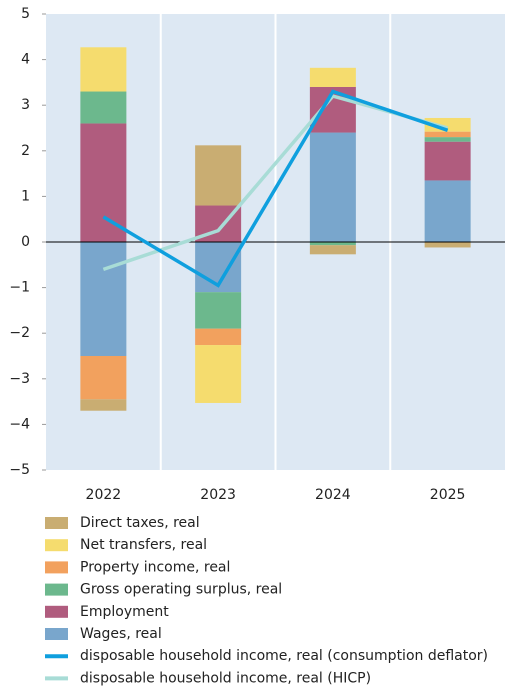 This screenshot has height=699, width=505. Describe the element at coordinates (25, 196) in the screenshot. I see `y-tick-label: 1` at that location.